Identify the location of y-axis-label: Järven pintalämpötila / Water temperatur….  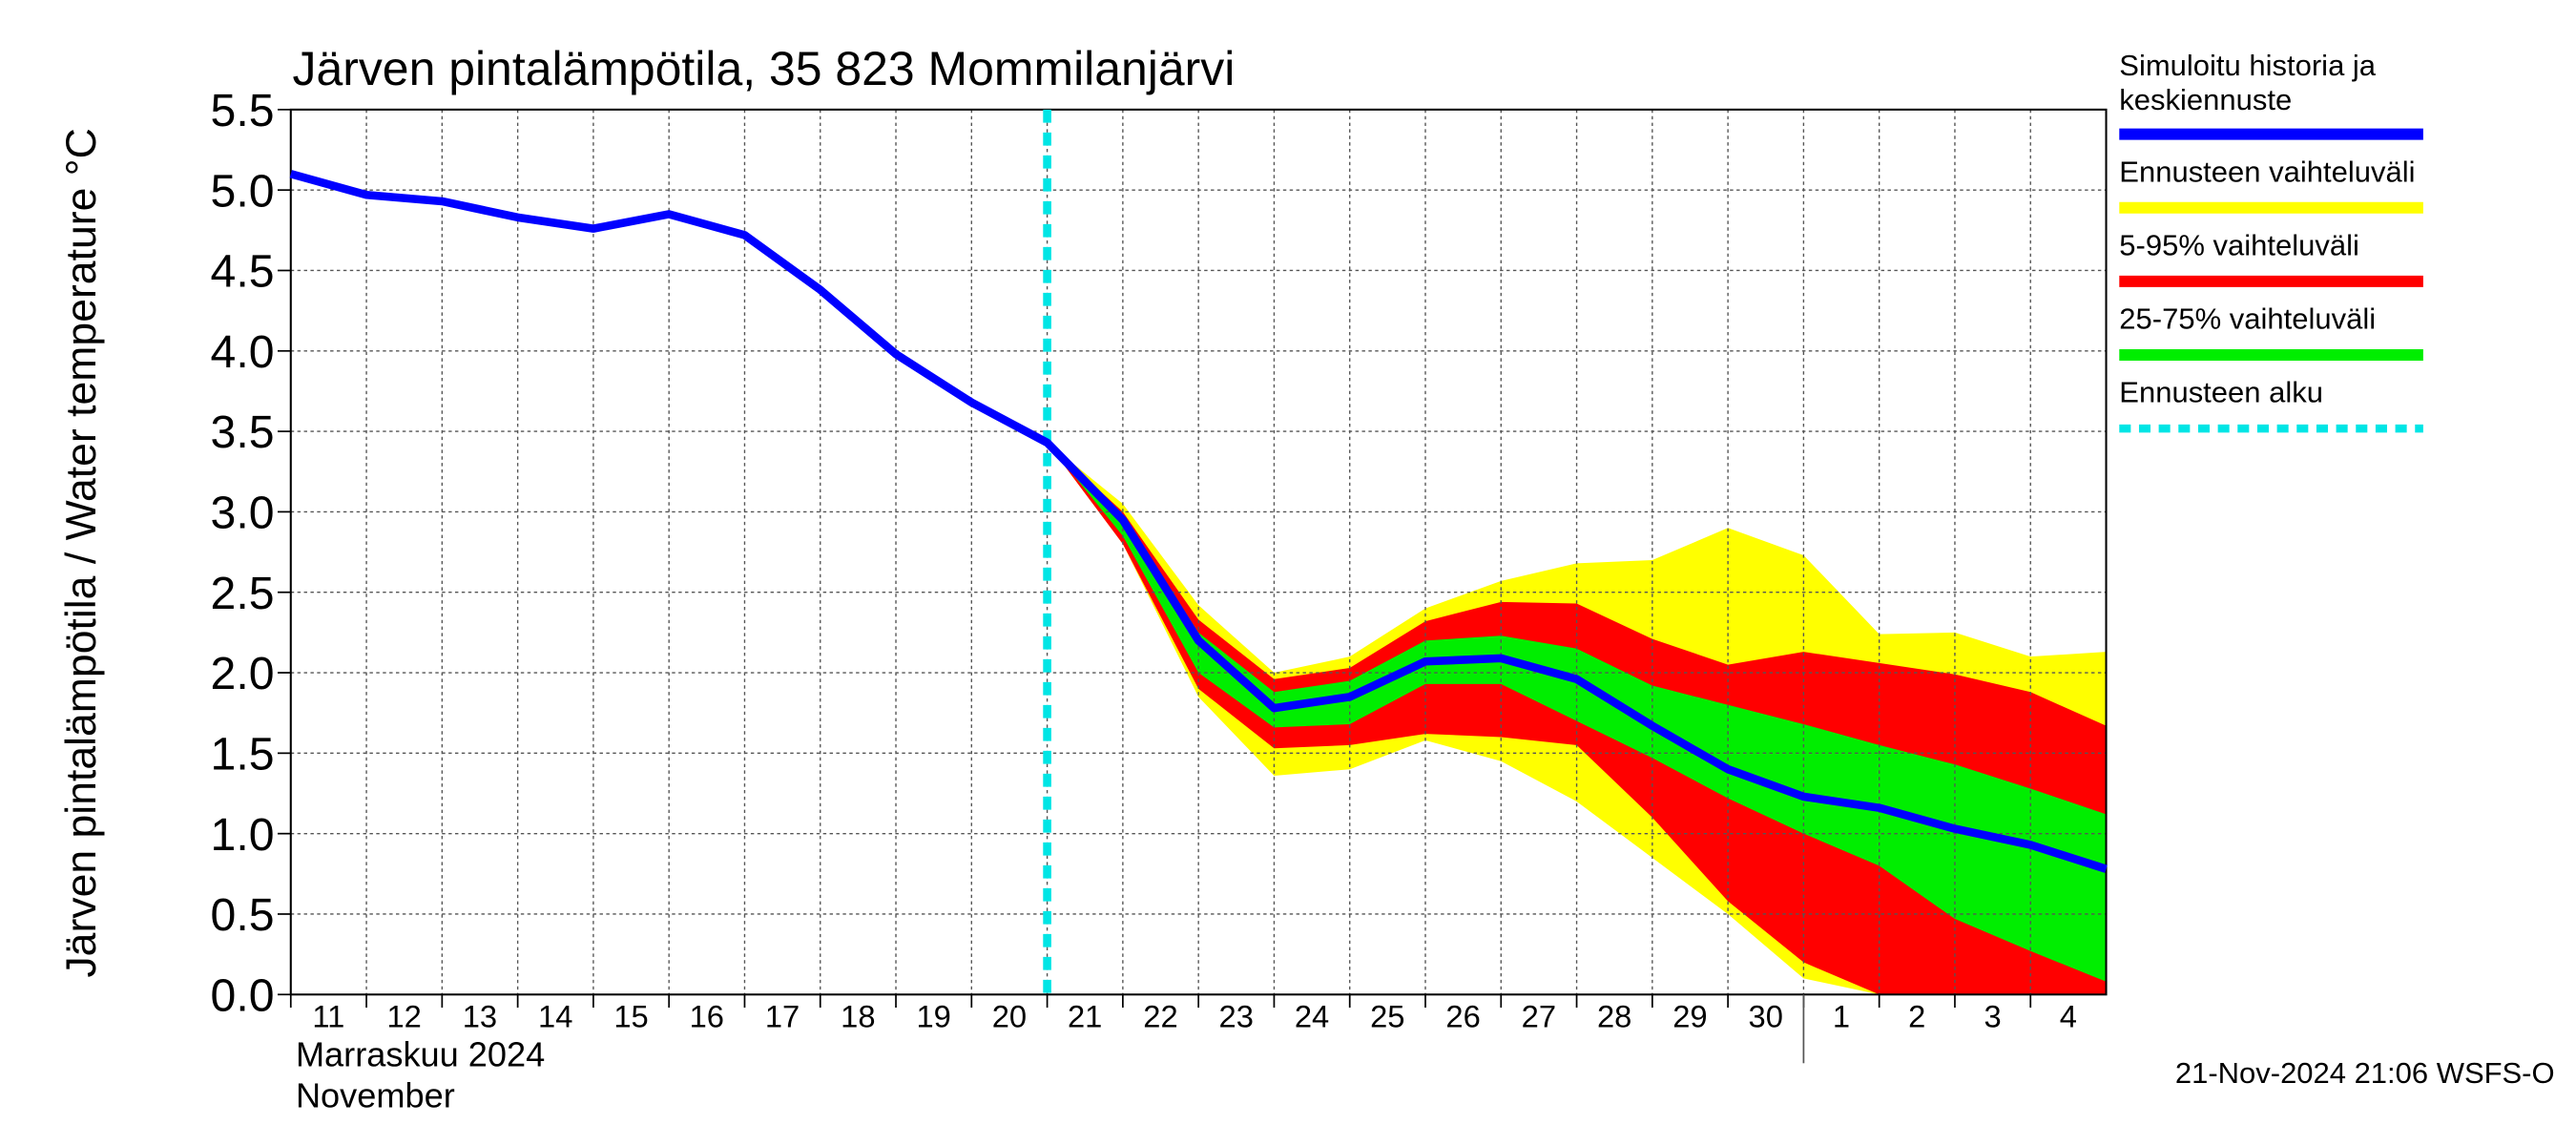
(81, 553).